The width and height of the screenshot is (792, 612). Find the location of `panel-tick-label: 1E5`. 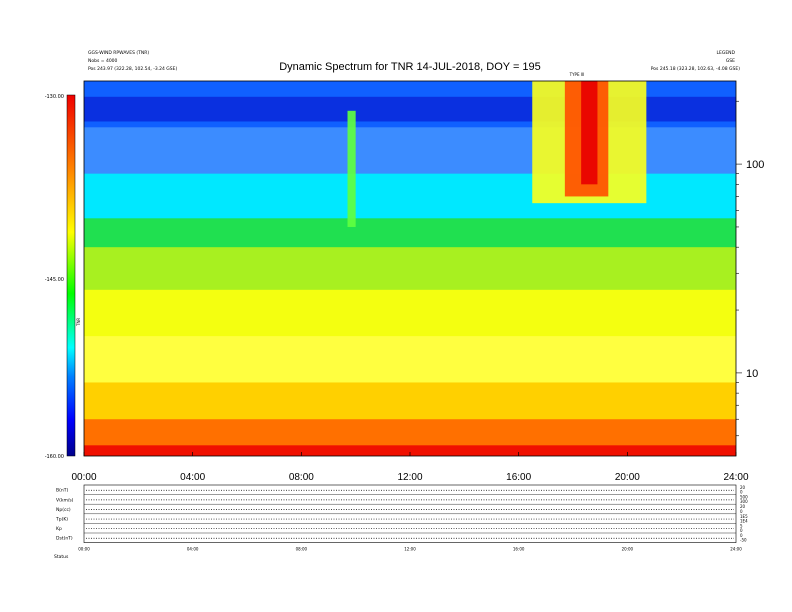

panel-tick-label: 1E5 is located at coordinates (744, 516).